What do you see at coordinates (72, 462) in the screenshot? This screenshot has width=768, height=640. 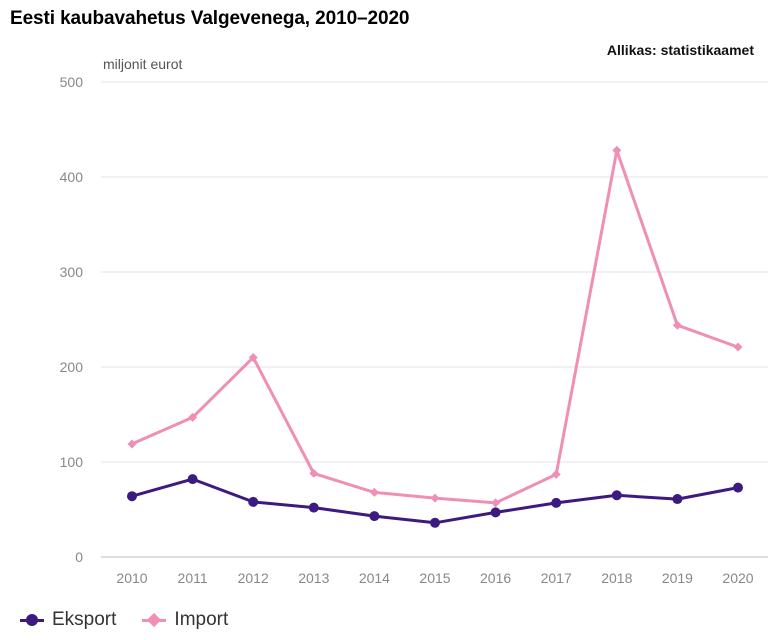 I see `y-tick-label-100: 100` at bounding box center [72, 462].